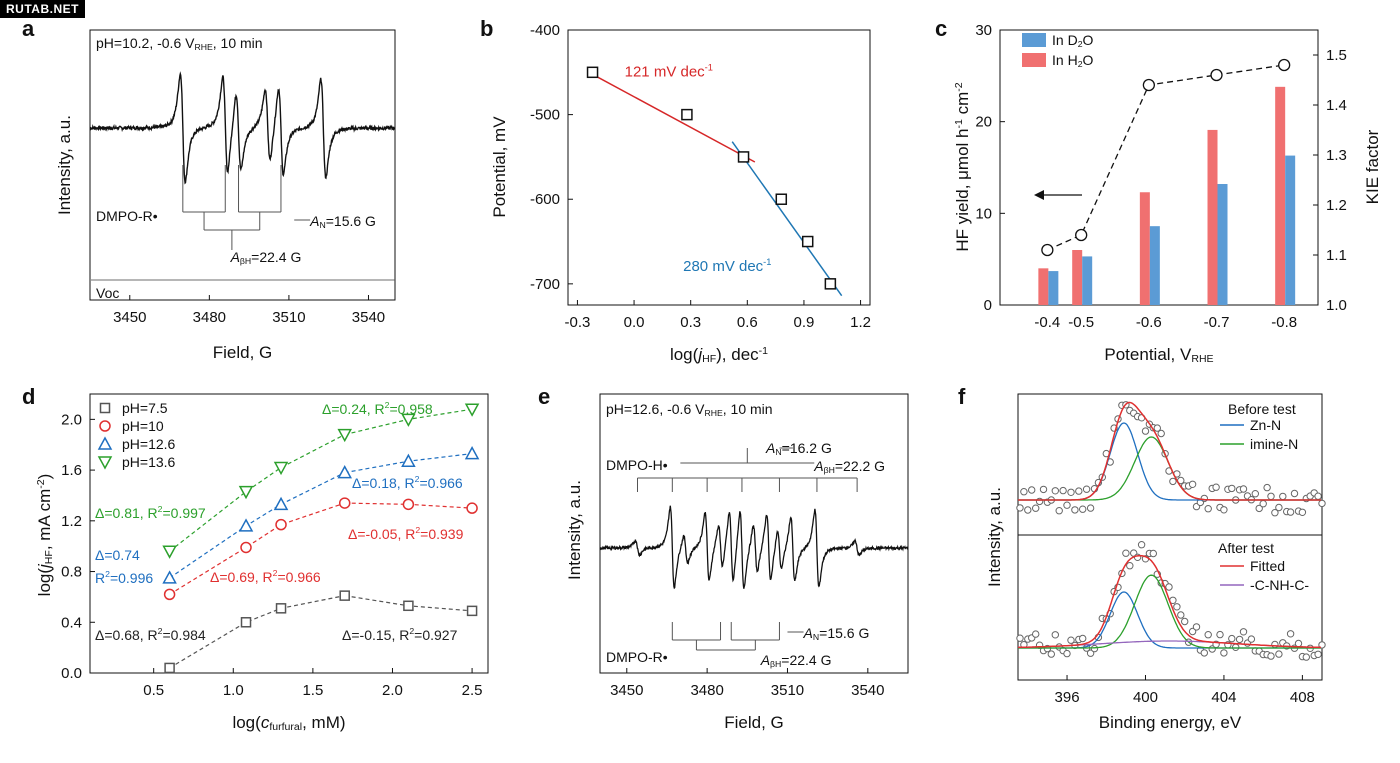 This screenshot has width=1400, height=763. Describe the element at coordinates (1170, 537) in the screenshot. I see `panel-f-frame` at that location.